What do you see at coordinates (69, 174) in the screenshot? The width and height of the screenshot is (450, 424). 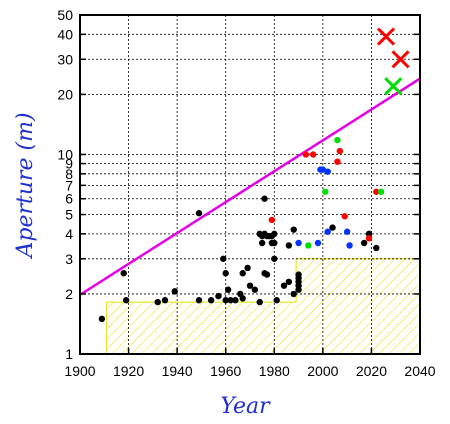 I see `y-tick-label: 8` at bounding box center [69, 174].